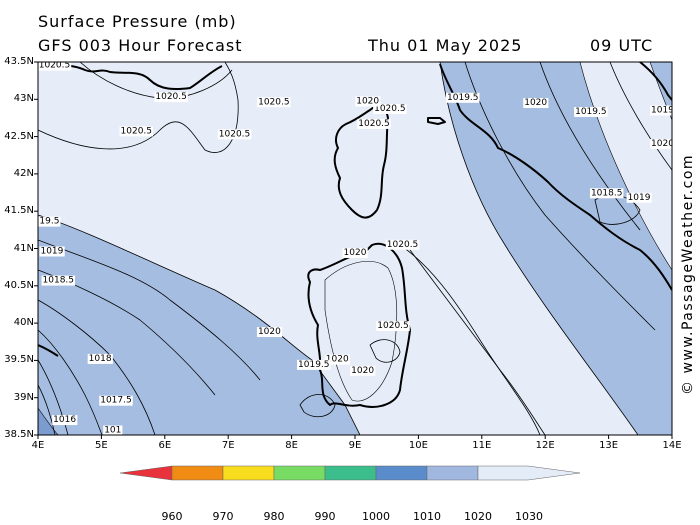 The height and width of the screenshot is (525, 700). What do you see at coordinates (48, 350) in the screenshot?
I see `coast-balearic` at bounding box center [48, 350].